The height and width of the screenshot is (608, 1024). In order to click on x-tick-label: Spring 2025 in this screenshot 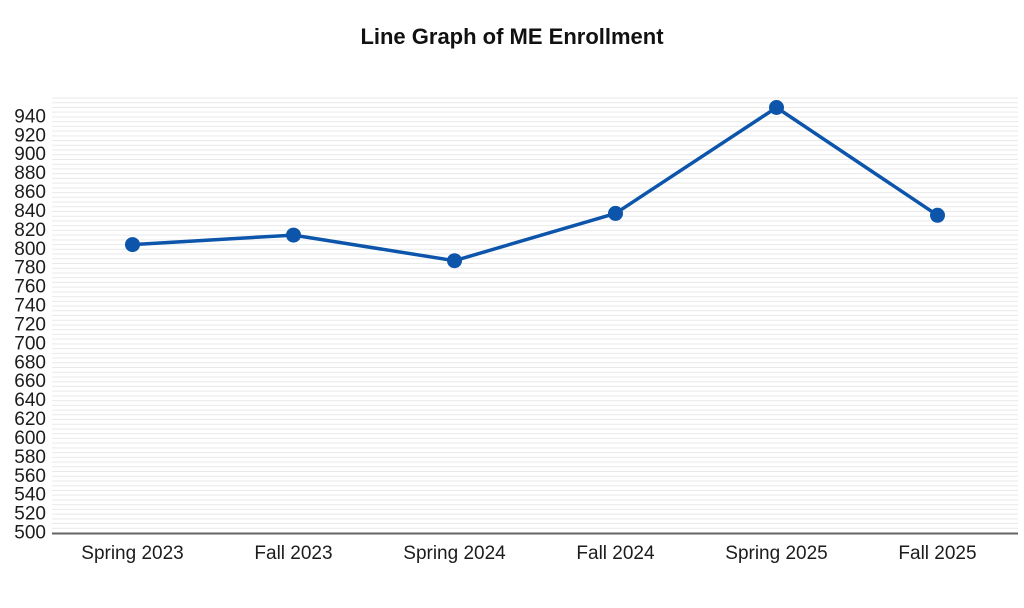, I will do `click(776, 553)`.